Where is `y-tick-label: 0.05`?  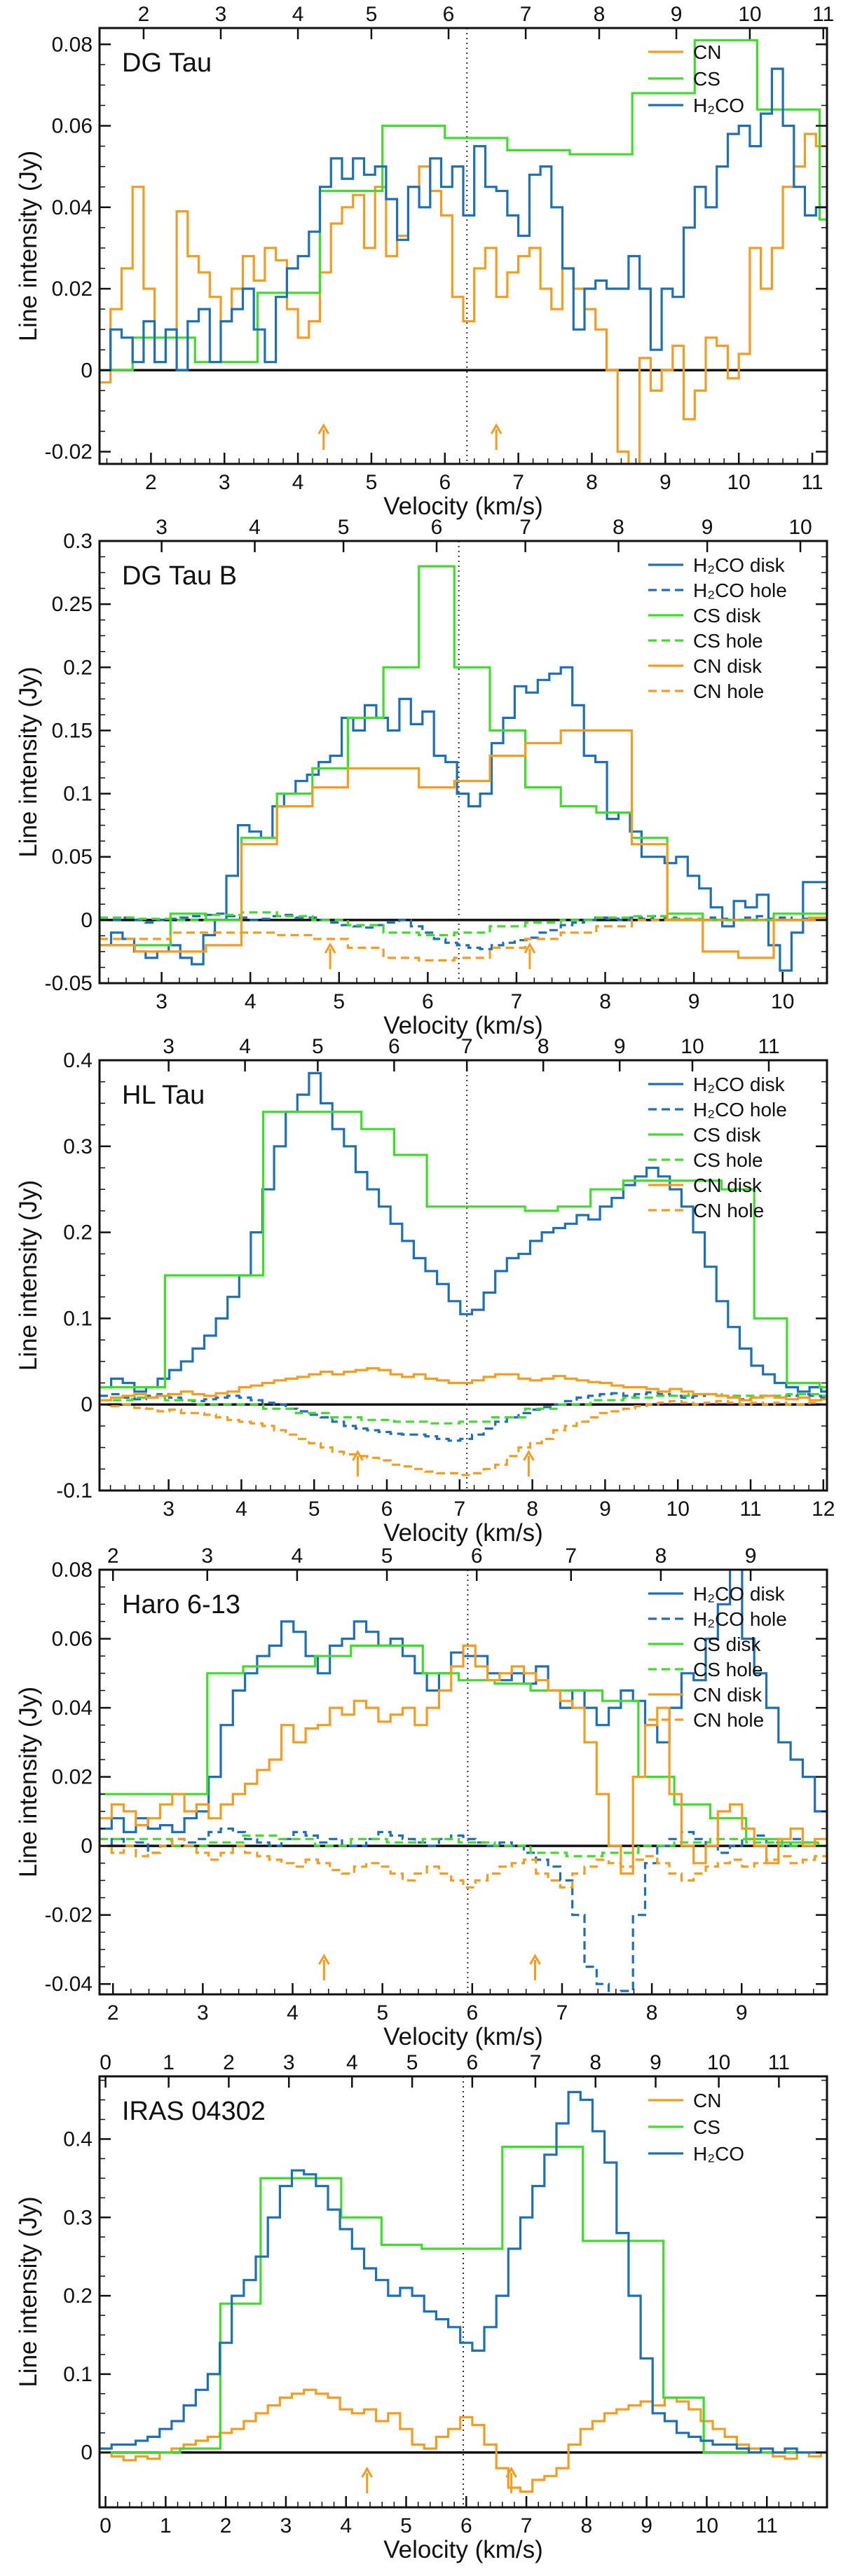 y-tick-label: 0.05 is located at coordinates (72, 857).